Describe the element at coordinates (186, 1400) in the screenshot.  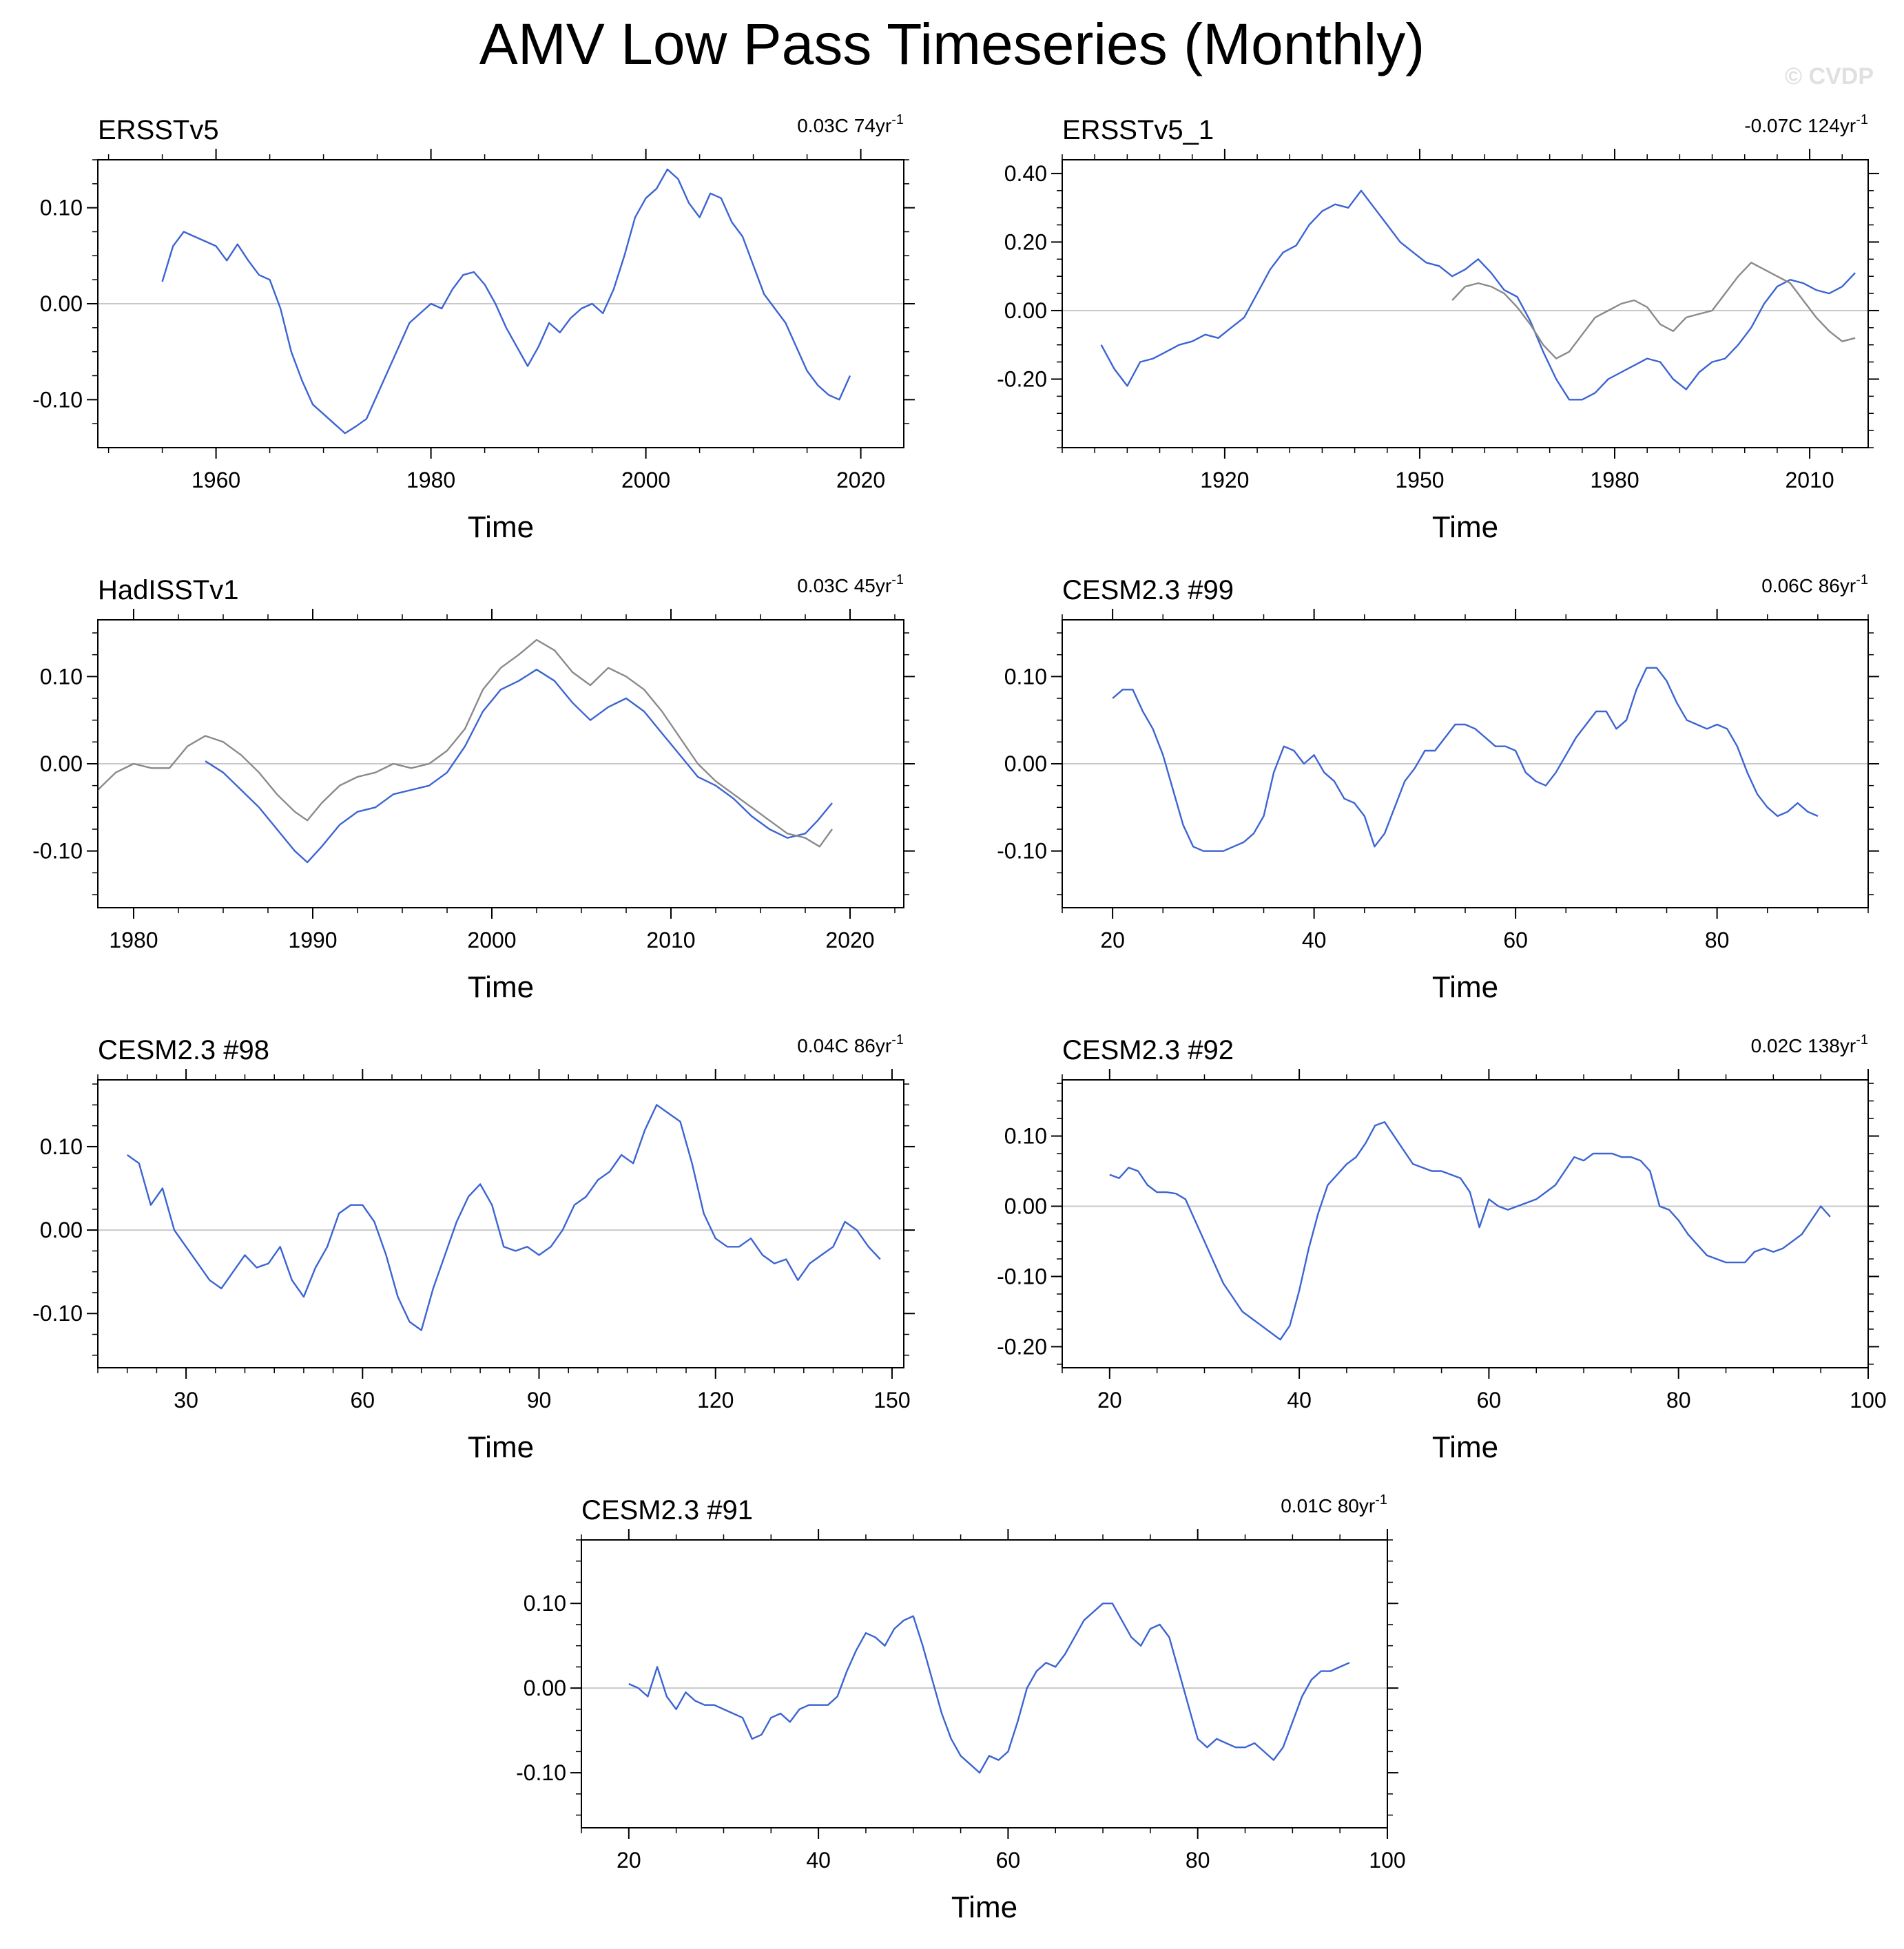
I see `x-tick-label: 30` at that location.